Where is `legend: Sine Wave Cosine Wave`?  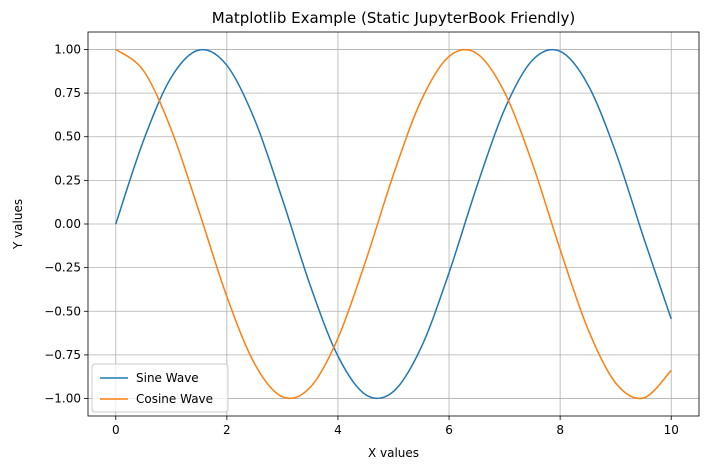
legend: Sine Wave Cosine Wave is located at coordinates (160, 388).